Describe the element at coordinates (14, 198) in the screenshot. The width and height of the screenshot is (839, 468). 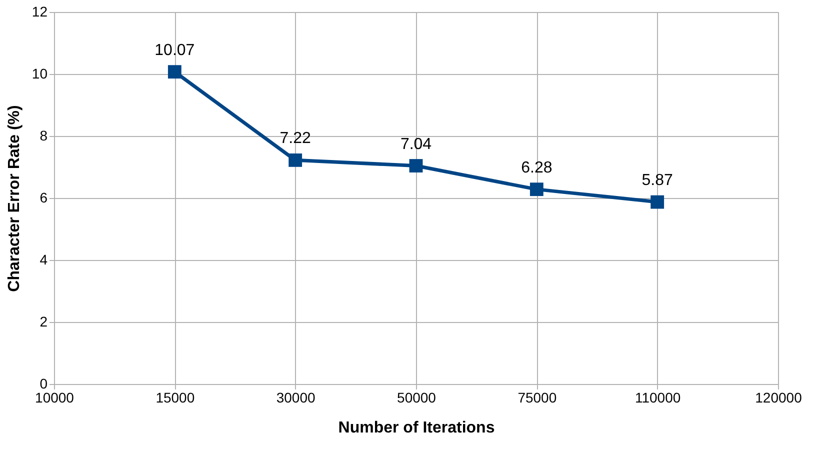
I see `y-axis-title: Character Error Rate (%)` at that location.